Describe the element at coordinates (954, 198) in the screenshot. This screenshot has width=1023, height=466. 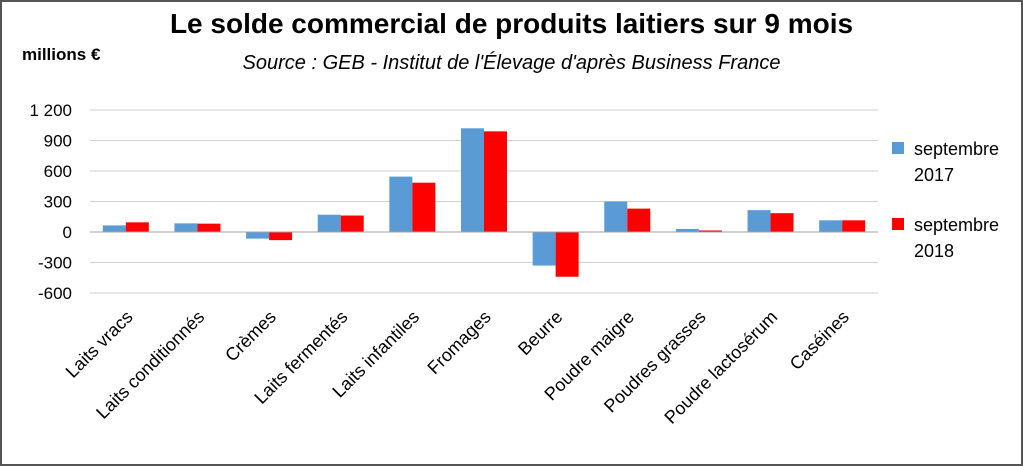
I see `legend: septembre 2017 septembre 2018` at that location.